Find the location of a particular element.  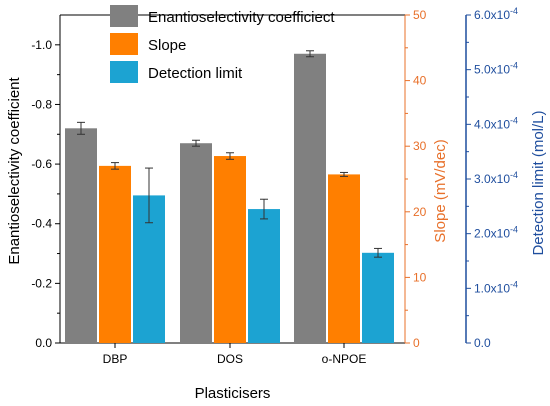

slope-tick-label: 40 is located at coordinates (420, 81).